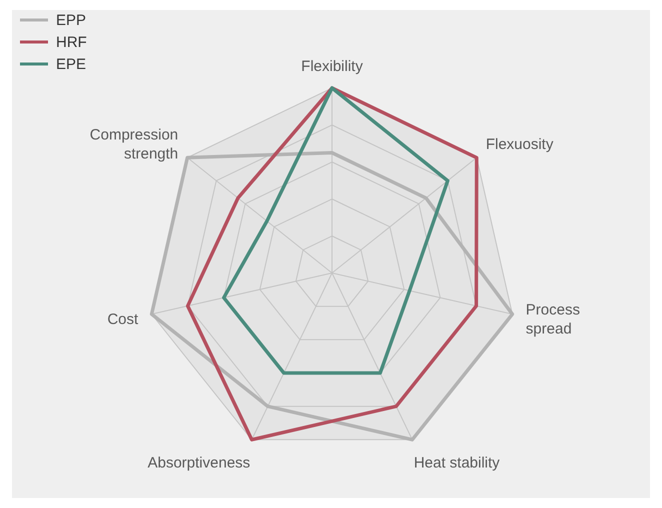  I want to click on spoke-label: Process spread, so click(553, 320).